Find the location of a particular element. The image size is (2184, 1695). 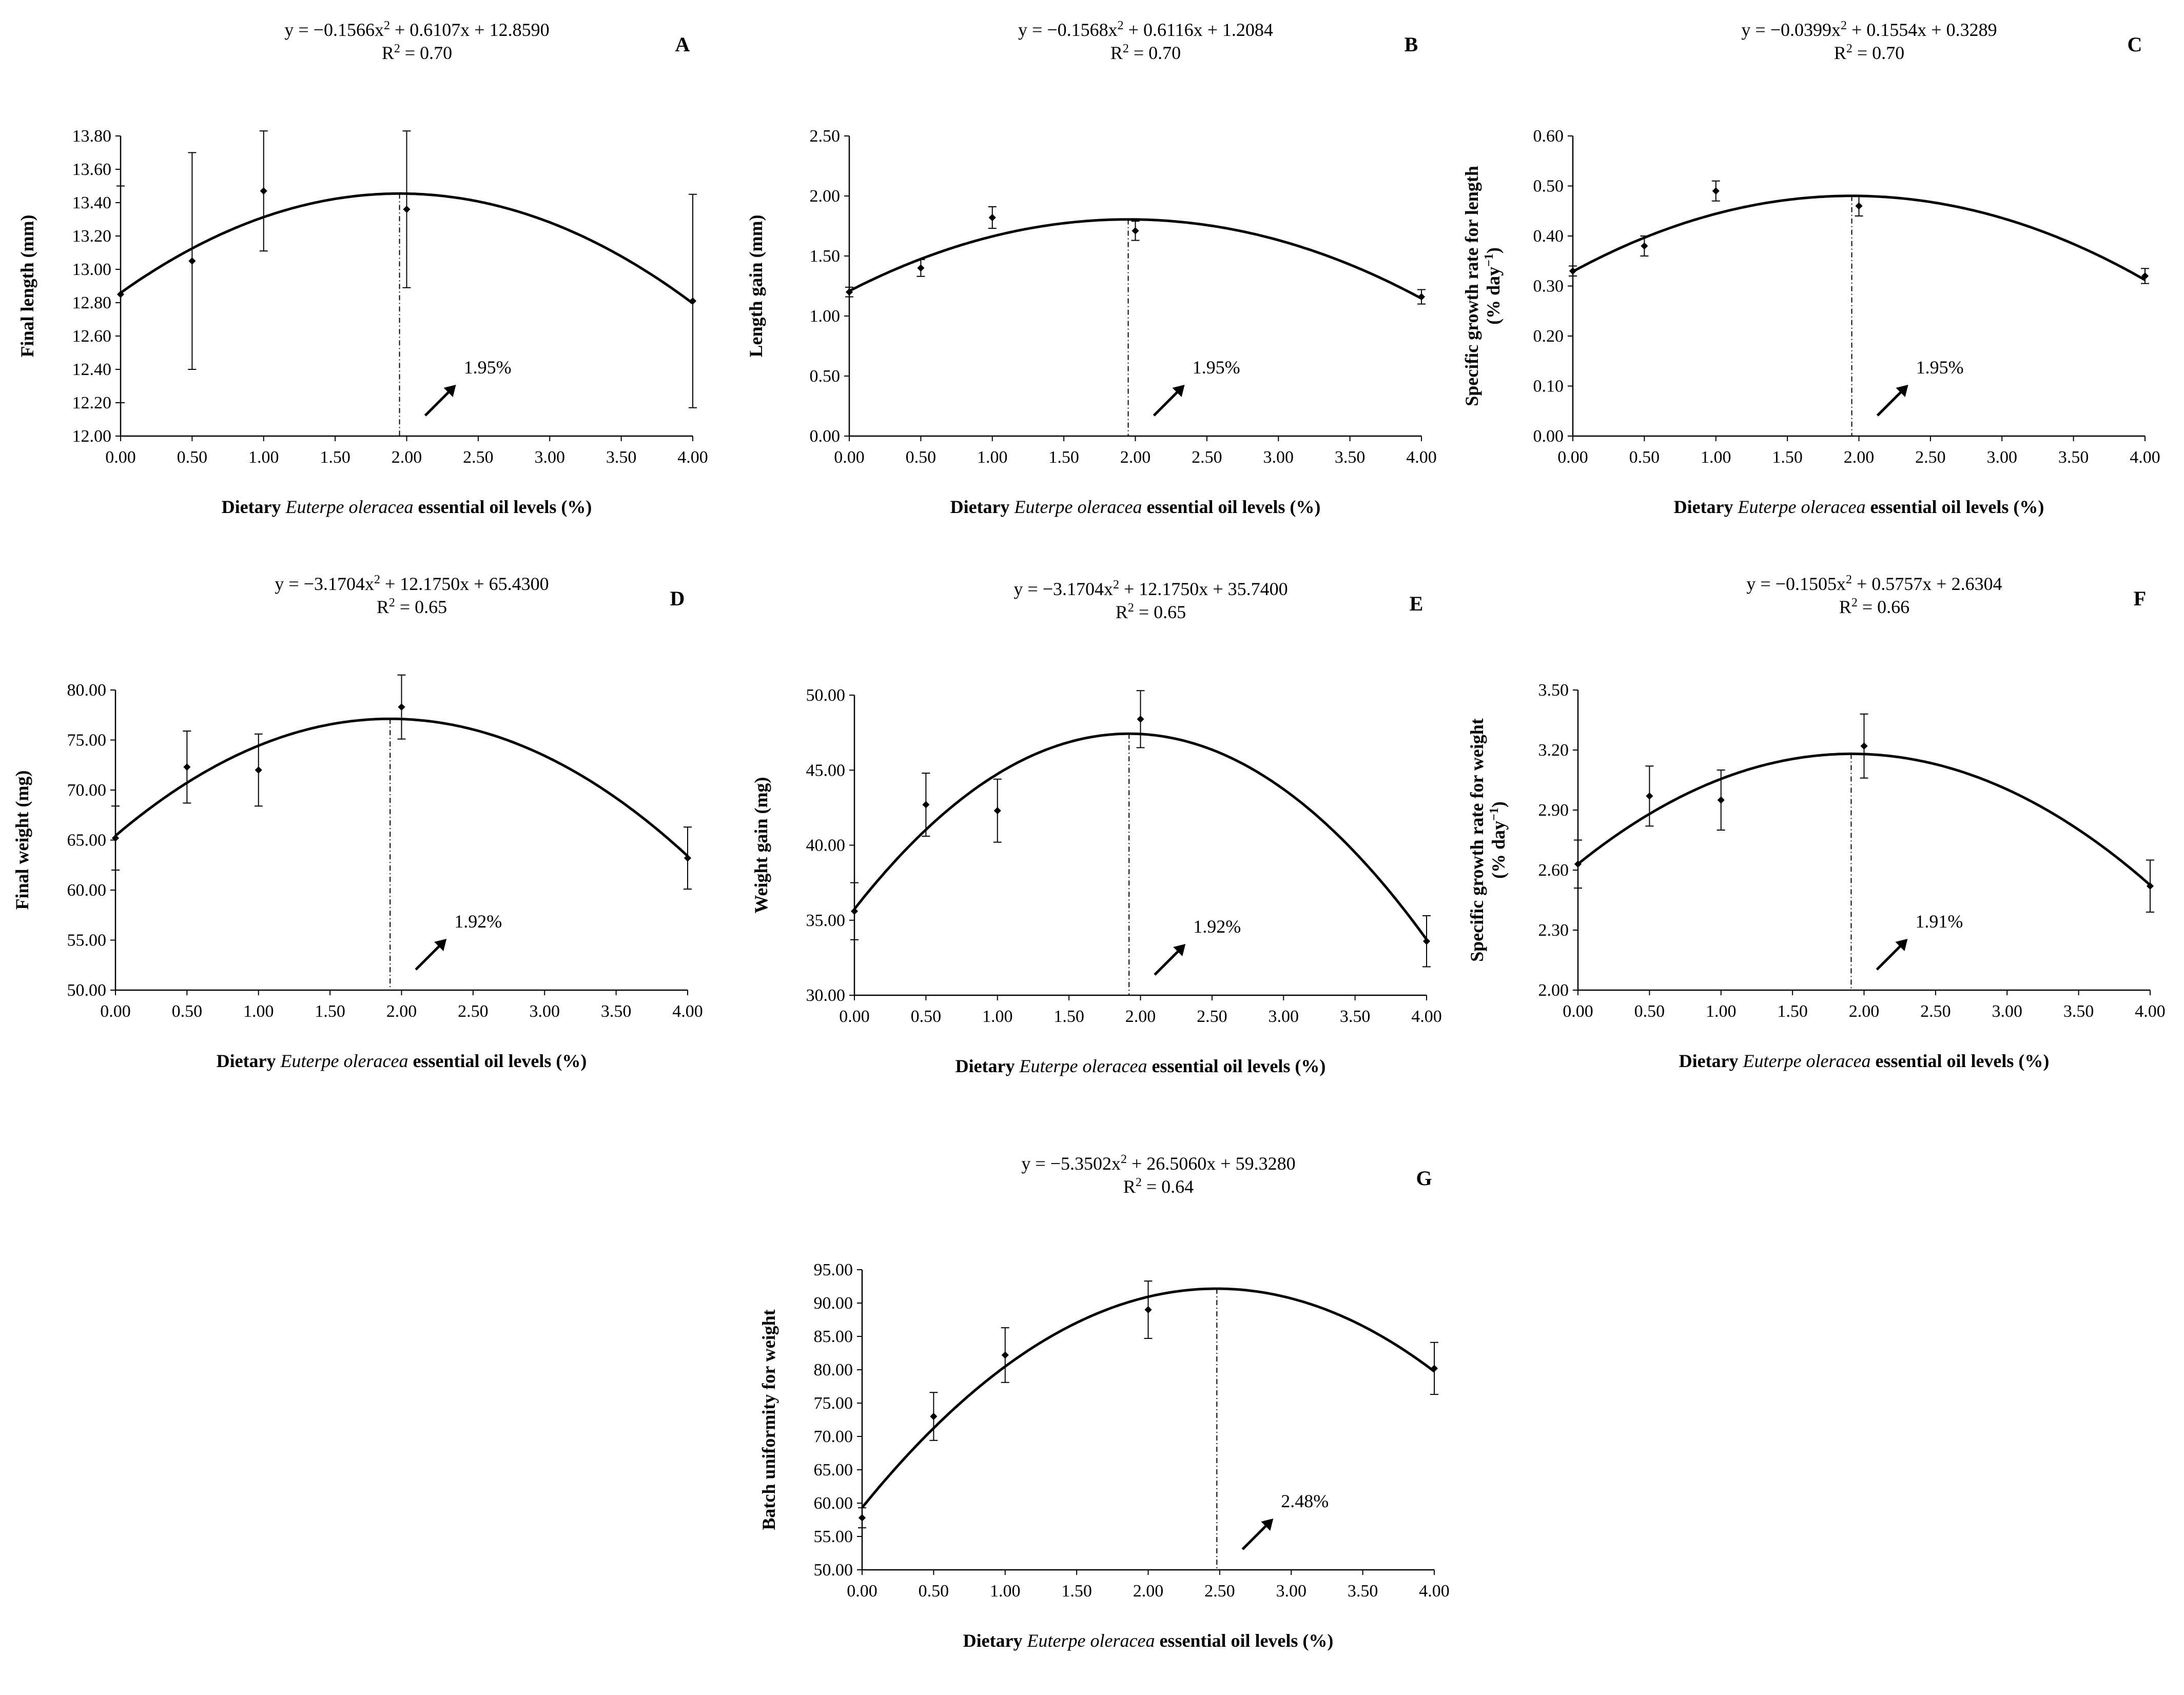

r-squared-a: R2 = 0.70 is located at coordinates (417, 52).